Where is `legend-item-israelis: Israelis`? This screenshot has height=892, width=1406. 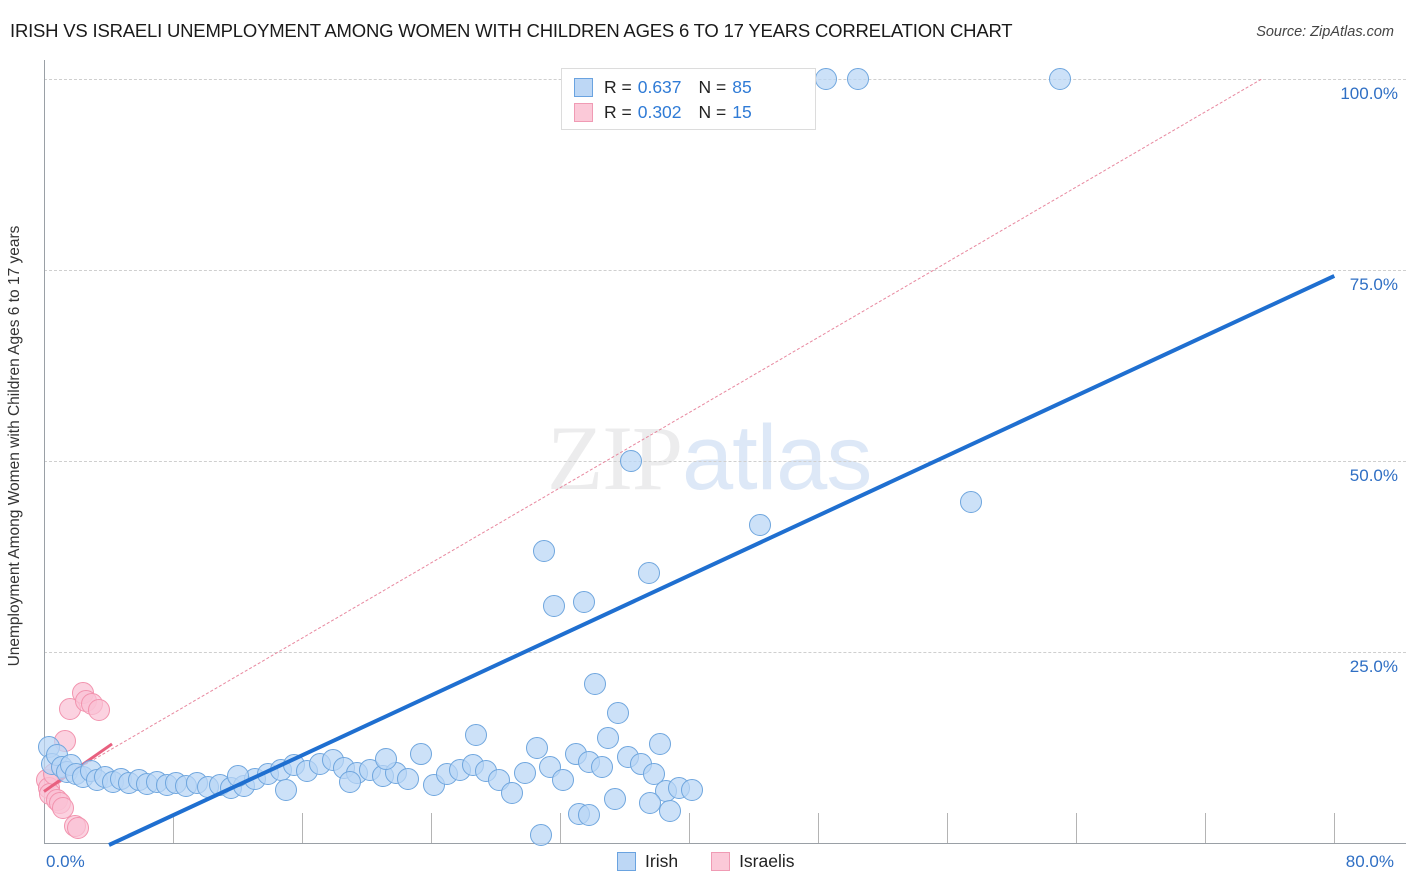
legend-item-israelis: Israelis is located at coordinates (753, 861).